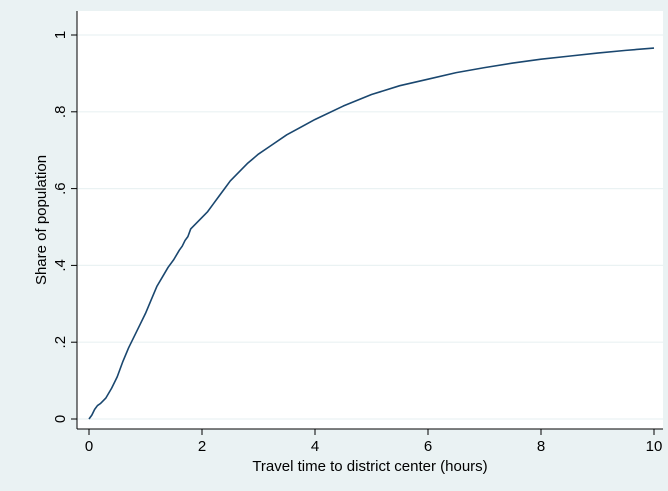  I want to click on y-tick-label: .2, so click(60, 342).